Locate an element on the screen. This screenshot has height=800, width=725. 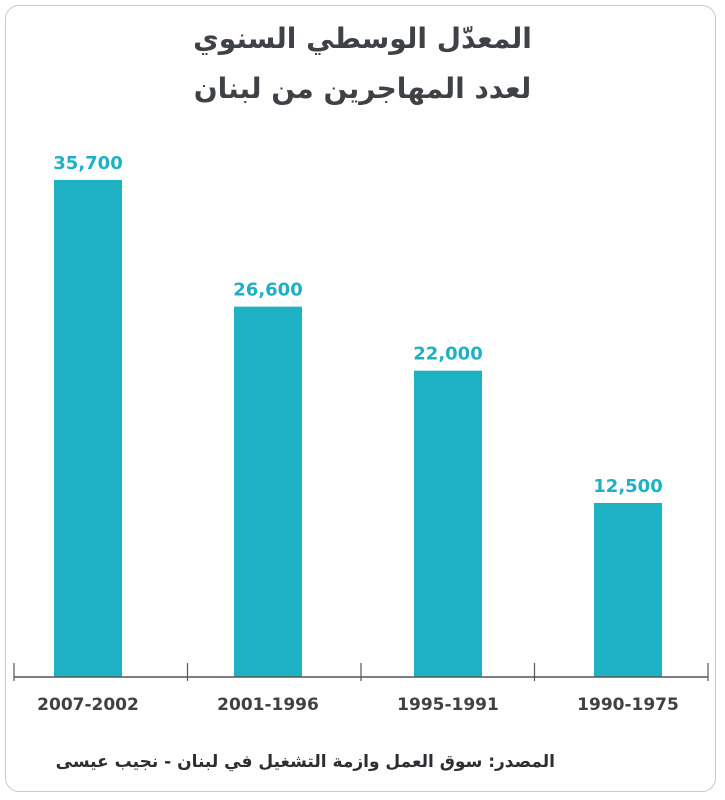
x-tick-label: 2007-2002 is located at coordinates (88, 705).